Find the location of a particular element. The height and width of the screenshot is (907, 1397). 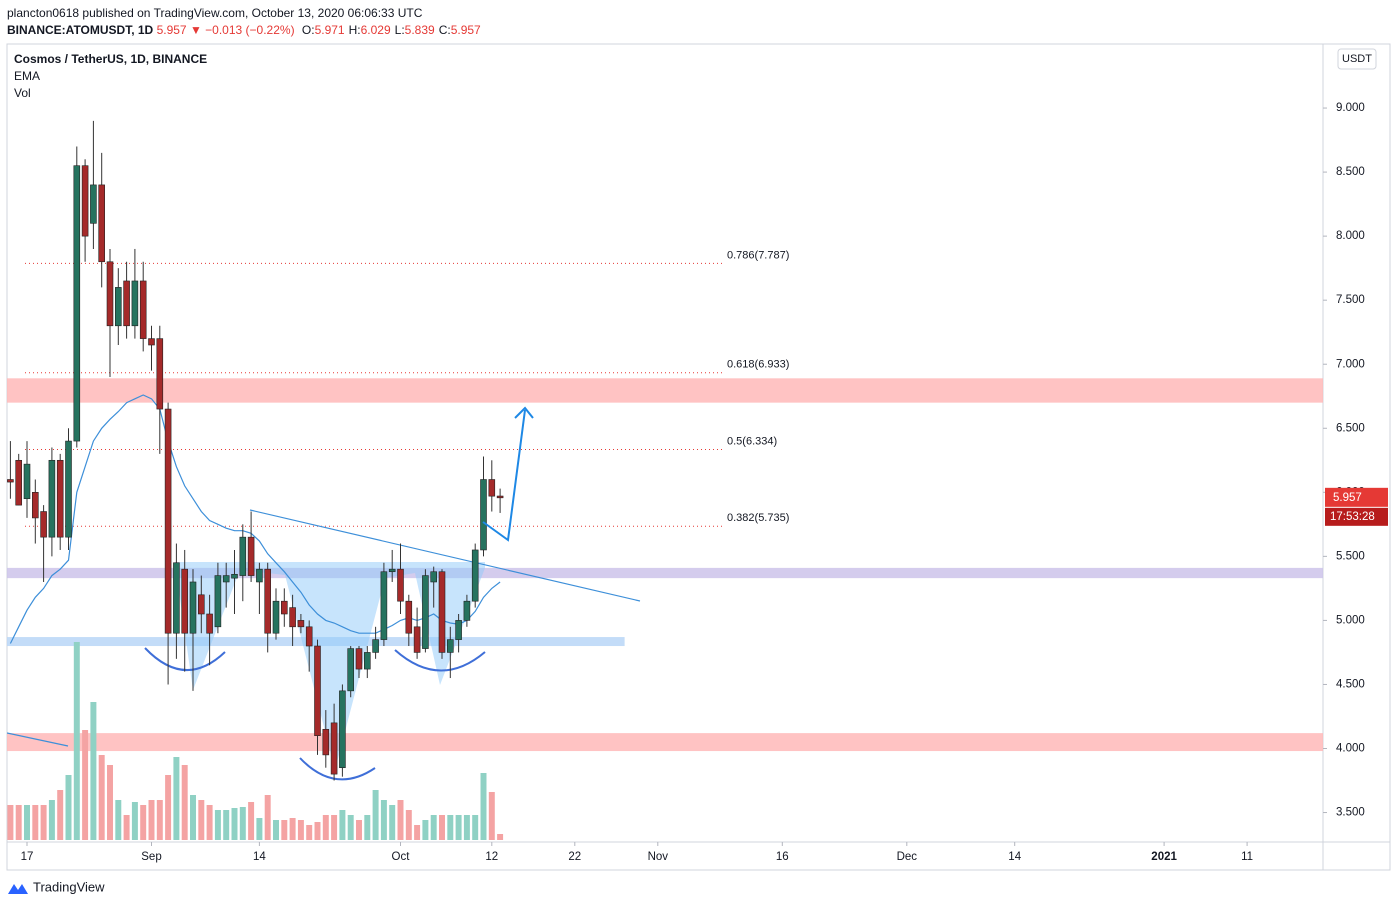

pattern-fill is located at coordinates (330, 666).